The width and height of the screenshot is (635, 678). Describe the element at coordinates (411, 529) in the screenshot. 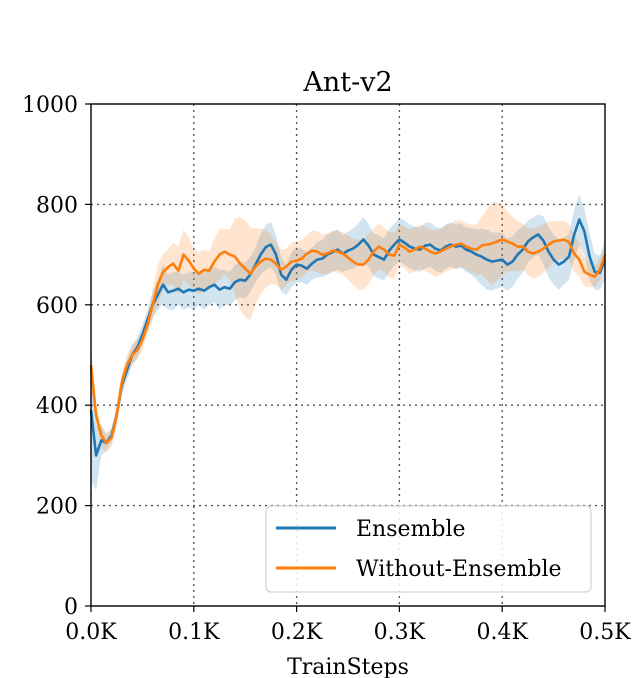

I see `legend-label-ensemble: Ensemble` at that location.